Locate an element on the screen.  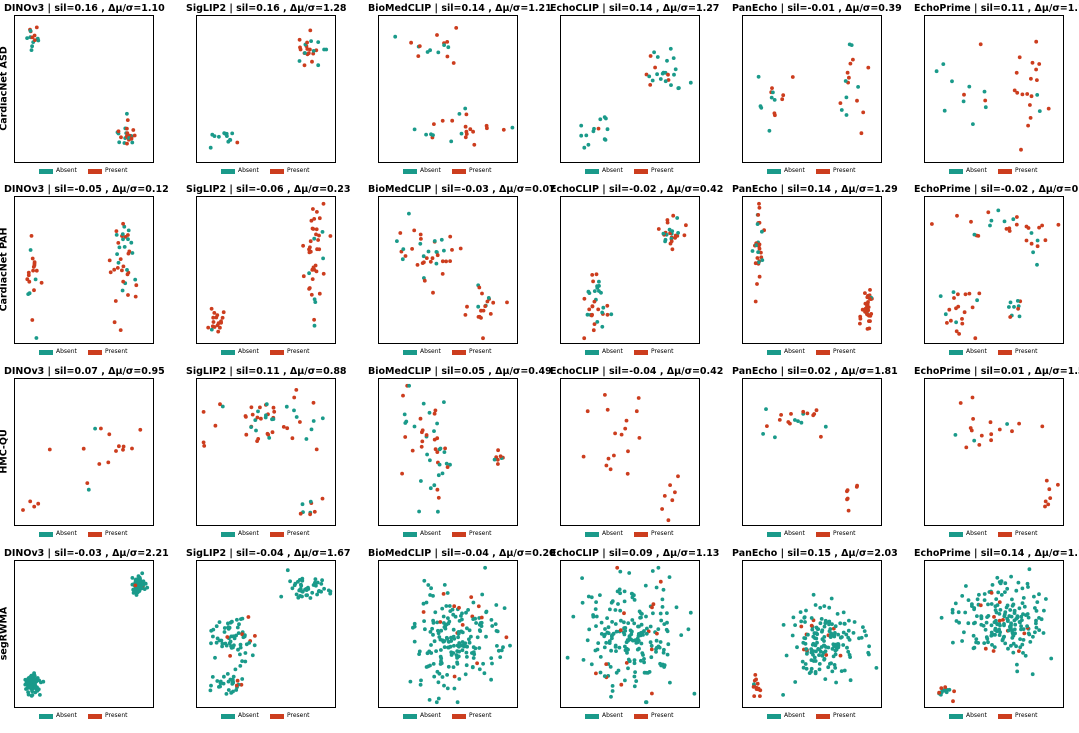
scatter-svg is located at coordinates (263, 452).